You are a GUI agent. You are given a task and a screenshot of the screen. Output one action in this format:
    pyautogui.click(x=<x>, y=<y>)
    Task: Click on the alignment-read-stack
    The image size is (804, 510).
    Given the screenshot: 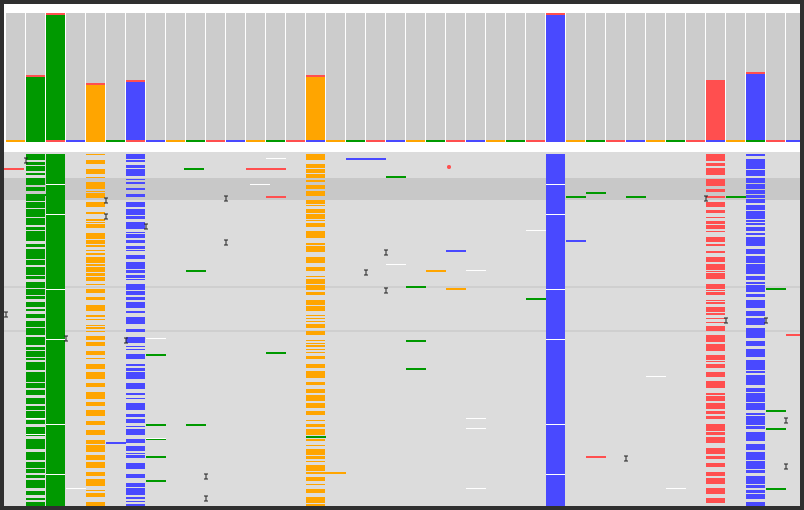 What is the action you would take?
    pyautogui.click(x=55, y=330)
    